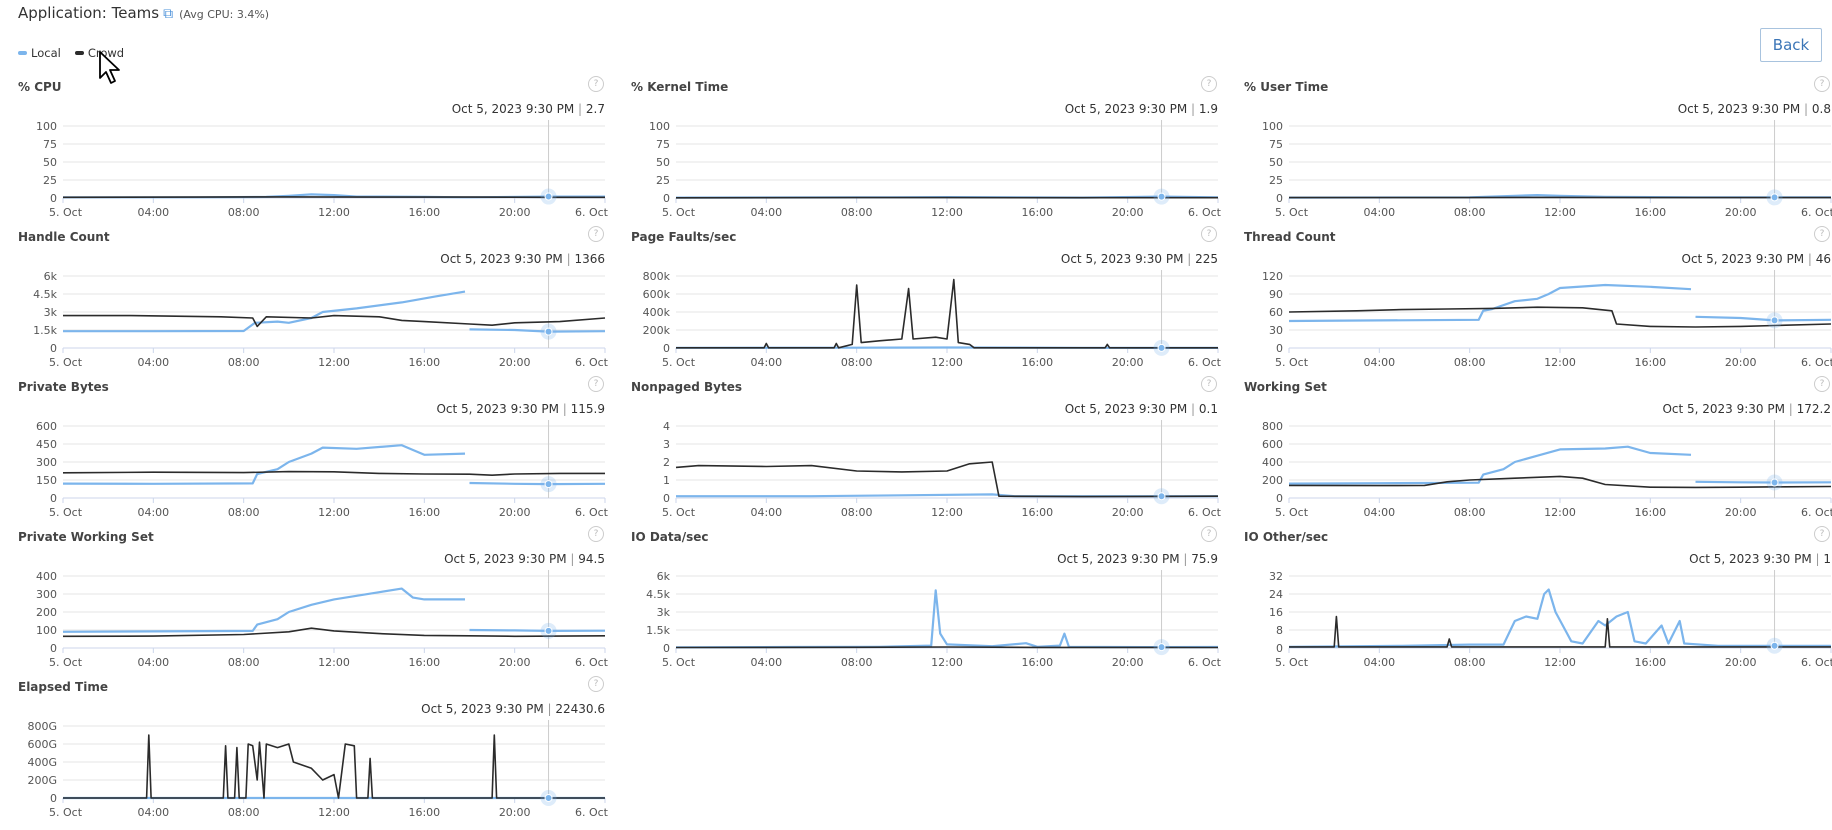  I want to click on y-tick-label: 100, so click(659, 126).